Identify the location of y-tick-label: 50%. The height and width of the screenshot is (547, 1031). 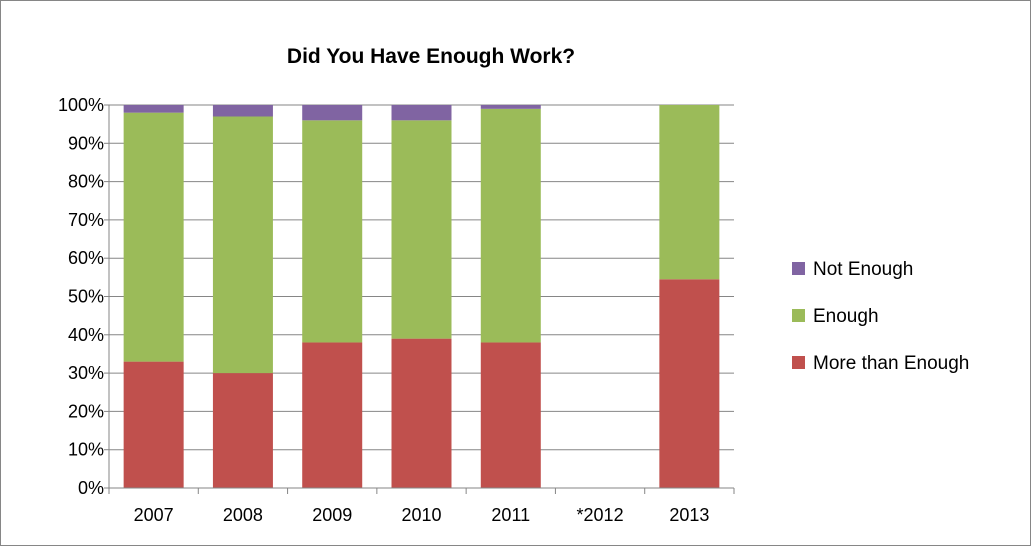
(86, 297).